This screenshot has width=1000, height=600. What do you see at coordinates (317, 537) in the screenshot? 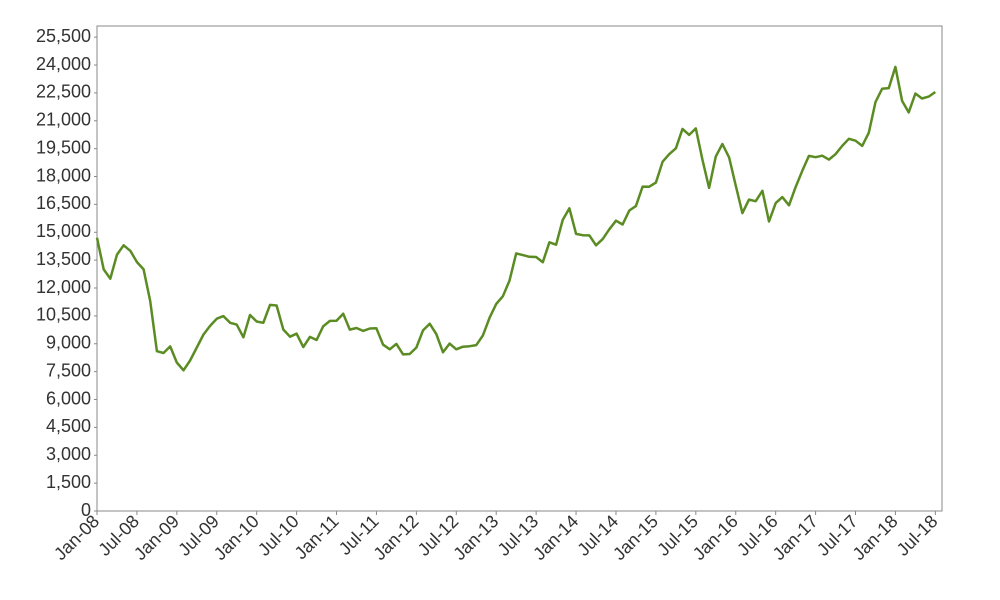
I see `x-tick-label: Jan-11` at bounding box center [317, 537].